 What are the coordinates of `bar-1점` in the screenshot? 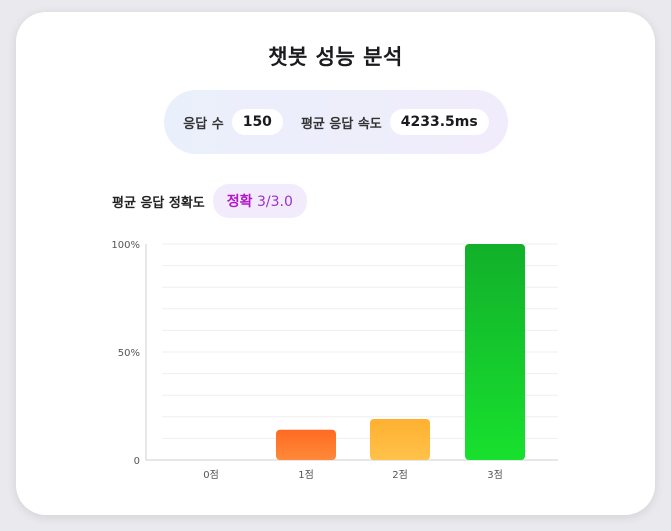 It's located at (306, 444).